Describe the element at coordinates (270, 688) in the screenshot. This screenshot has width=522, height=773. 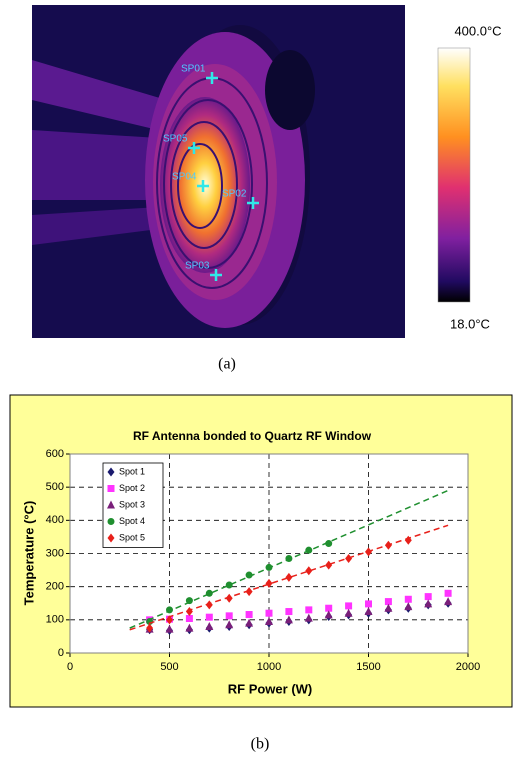
I see `x-axis-label: RF Power (W)` at that location.